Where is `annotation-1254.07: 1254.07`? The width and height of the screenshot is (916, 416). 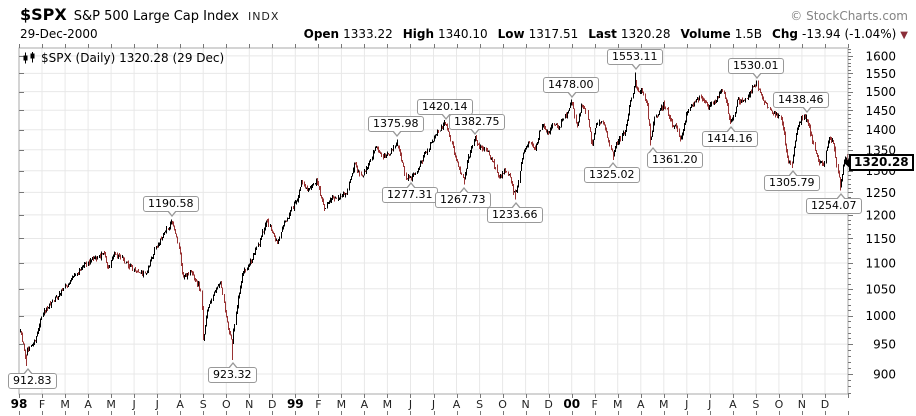
annotation-1254.07: 1254.07 is located at coordinates (834, 203).